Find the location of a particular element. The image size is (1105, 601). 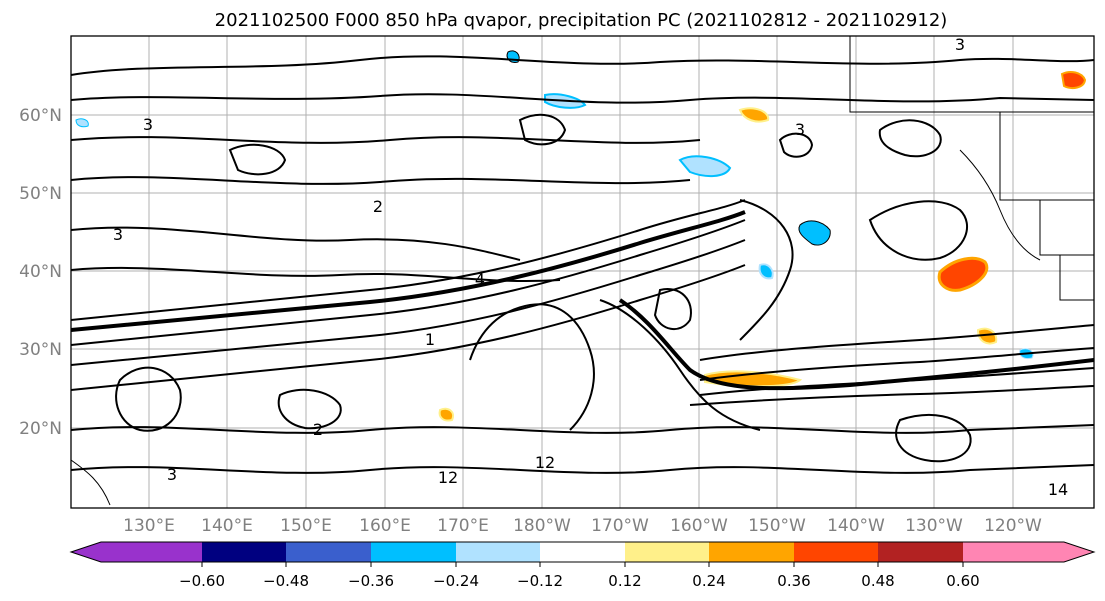

longitude-label: 180°W is located at coordinates (542, 526).